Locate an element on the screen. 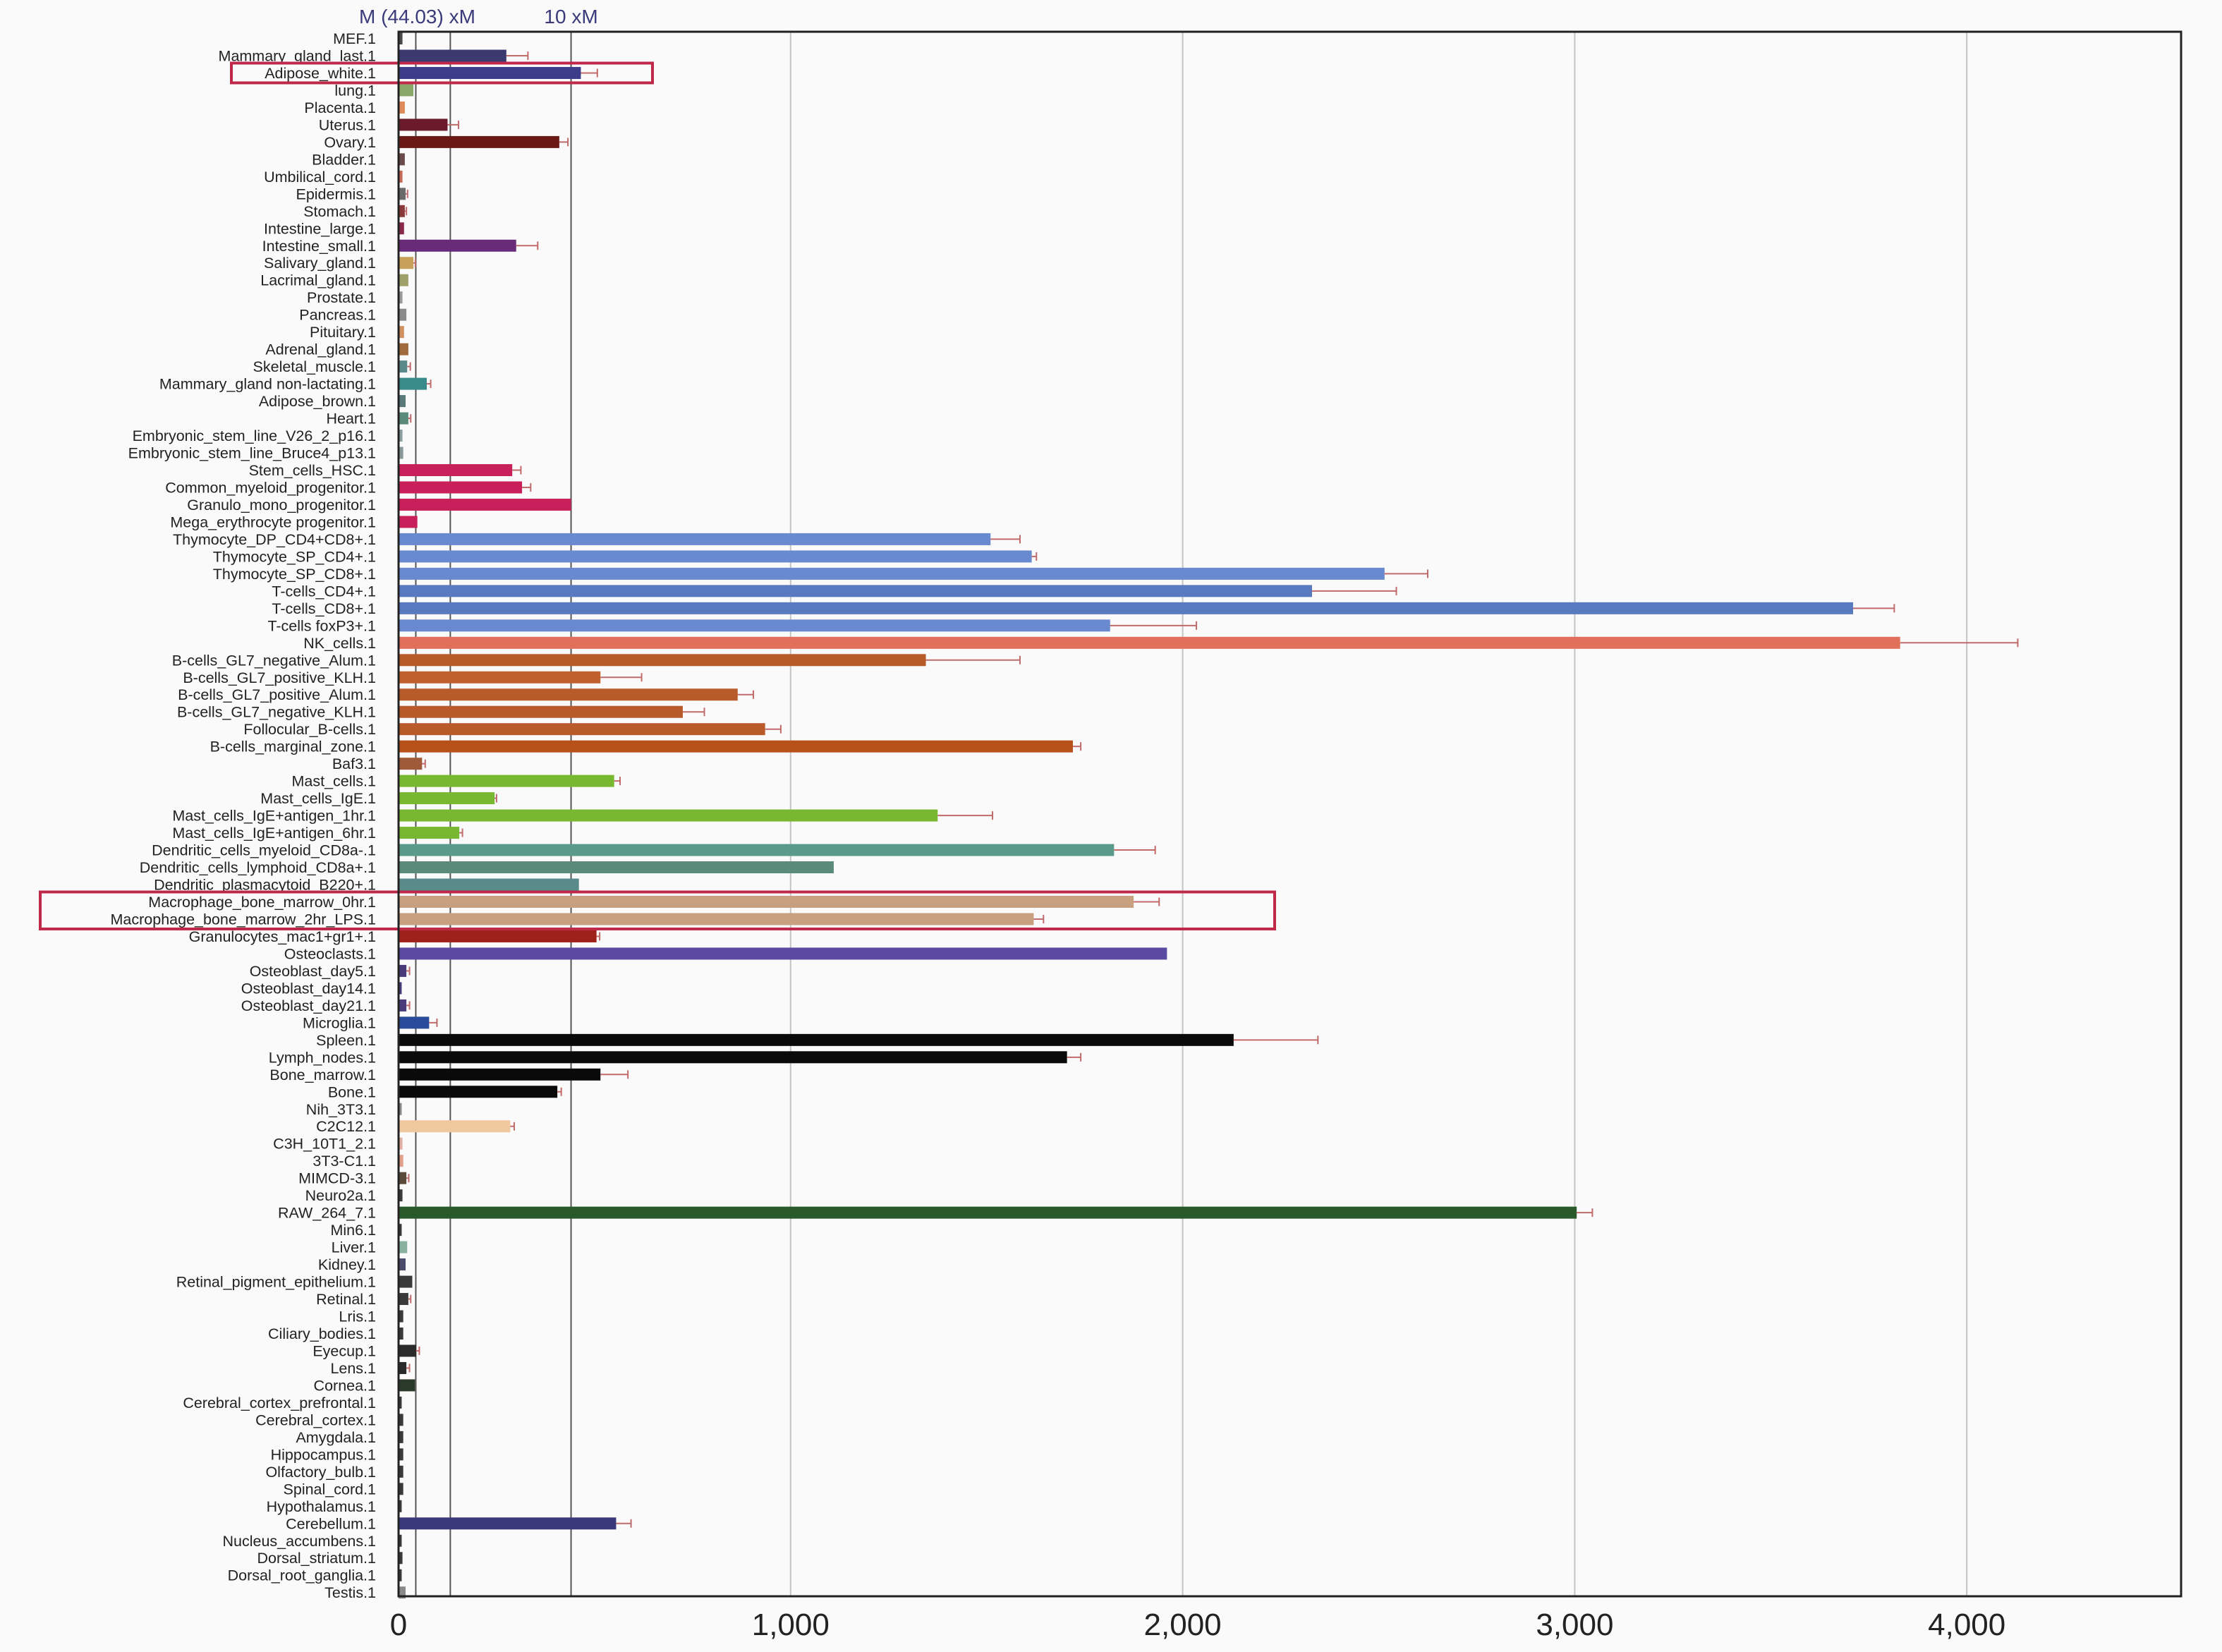 The width and height of the screenshot is (2222, 1652). category-label: Hippocampus.1 is located at coordinates (323, 1454).